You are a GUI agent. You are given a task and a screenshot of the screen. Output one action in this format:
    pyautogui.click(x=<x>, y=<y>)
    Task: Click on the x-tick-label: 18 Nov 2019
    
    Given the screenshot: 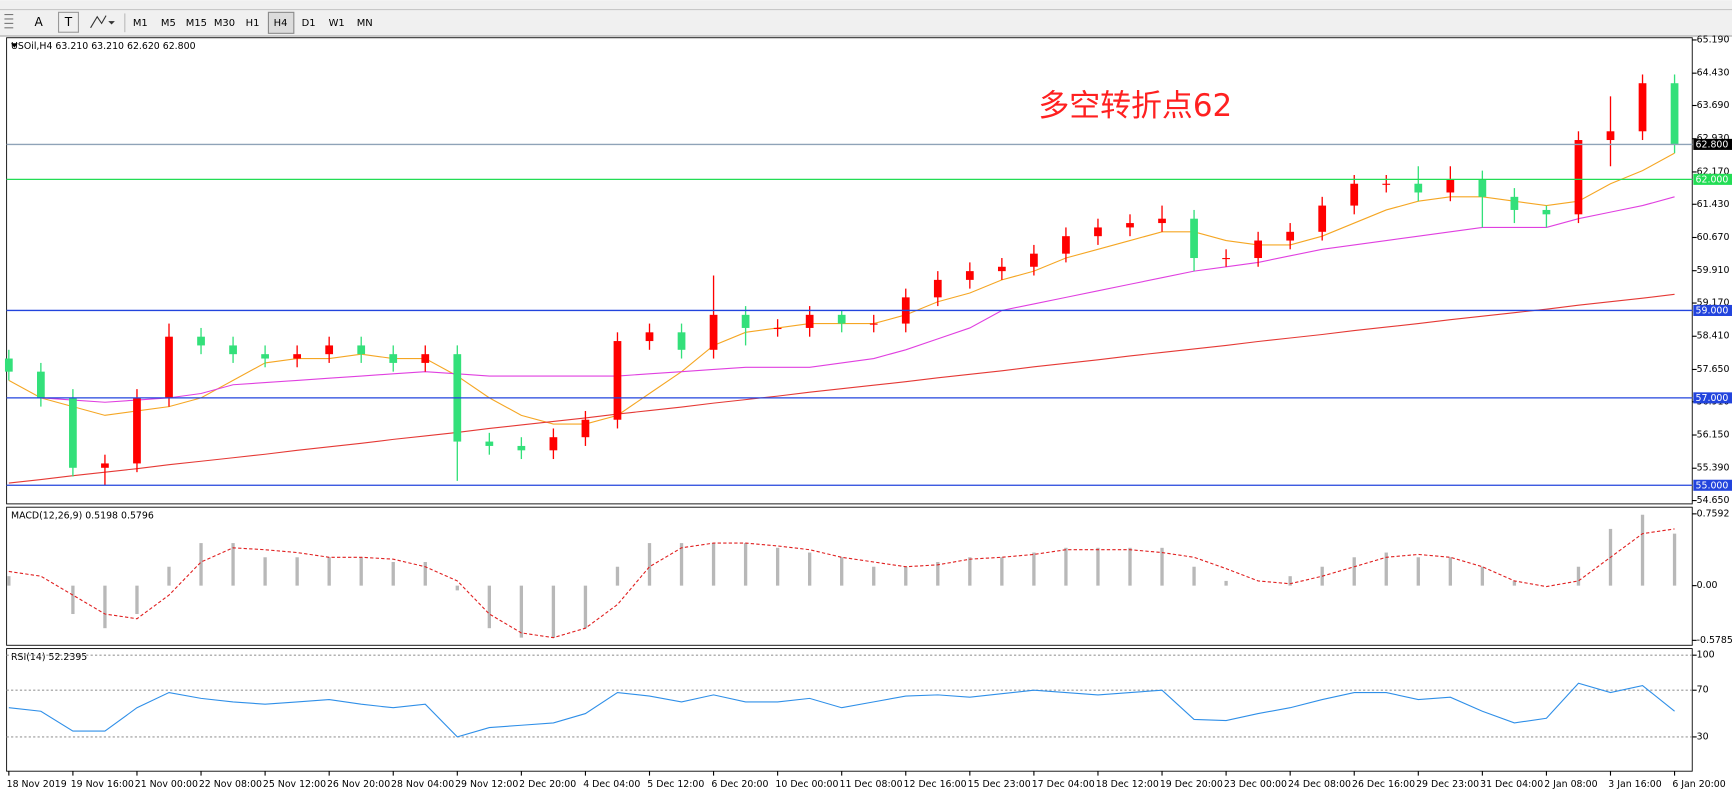 What is the action you would take?
    pyautogui.click(x=37, y=784)
    